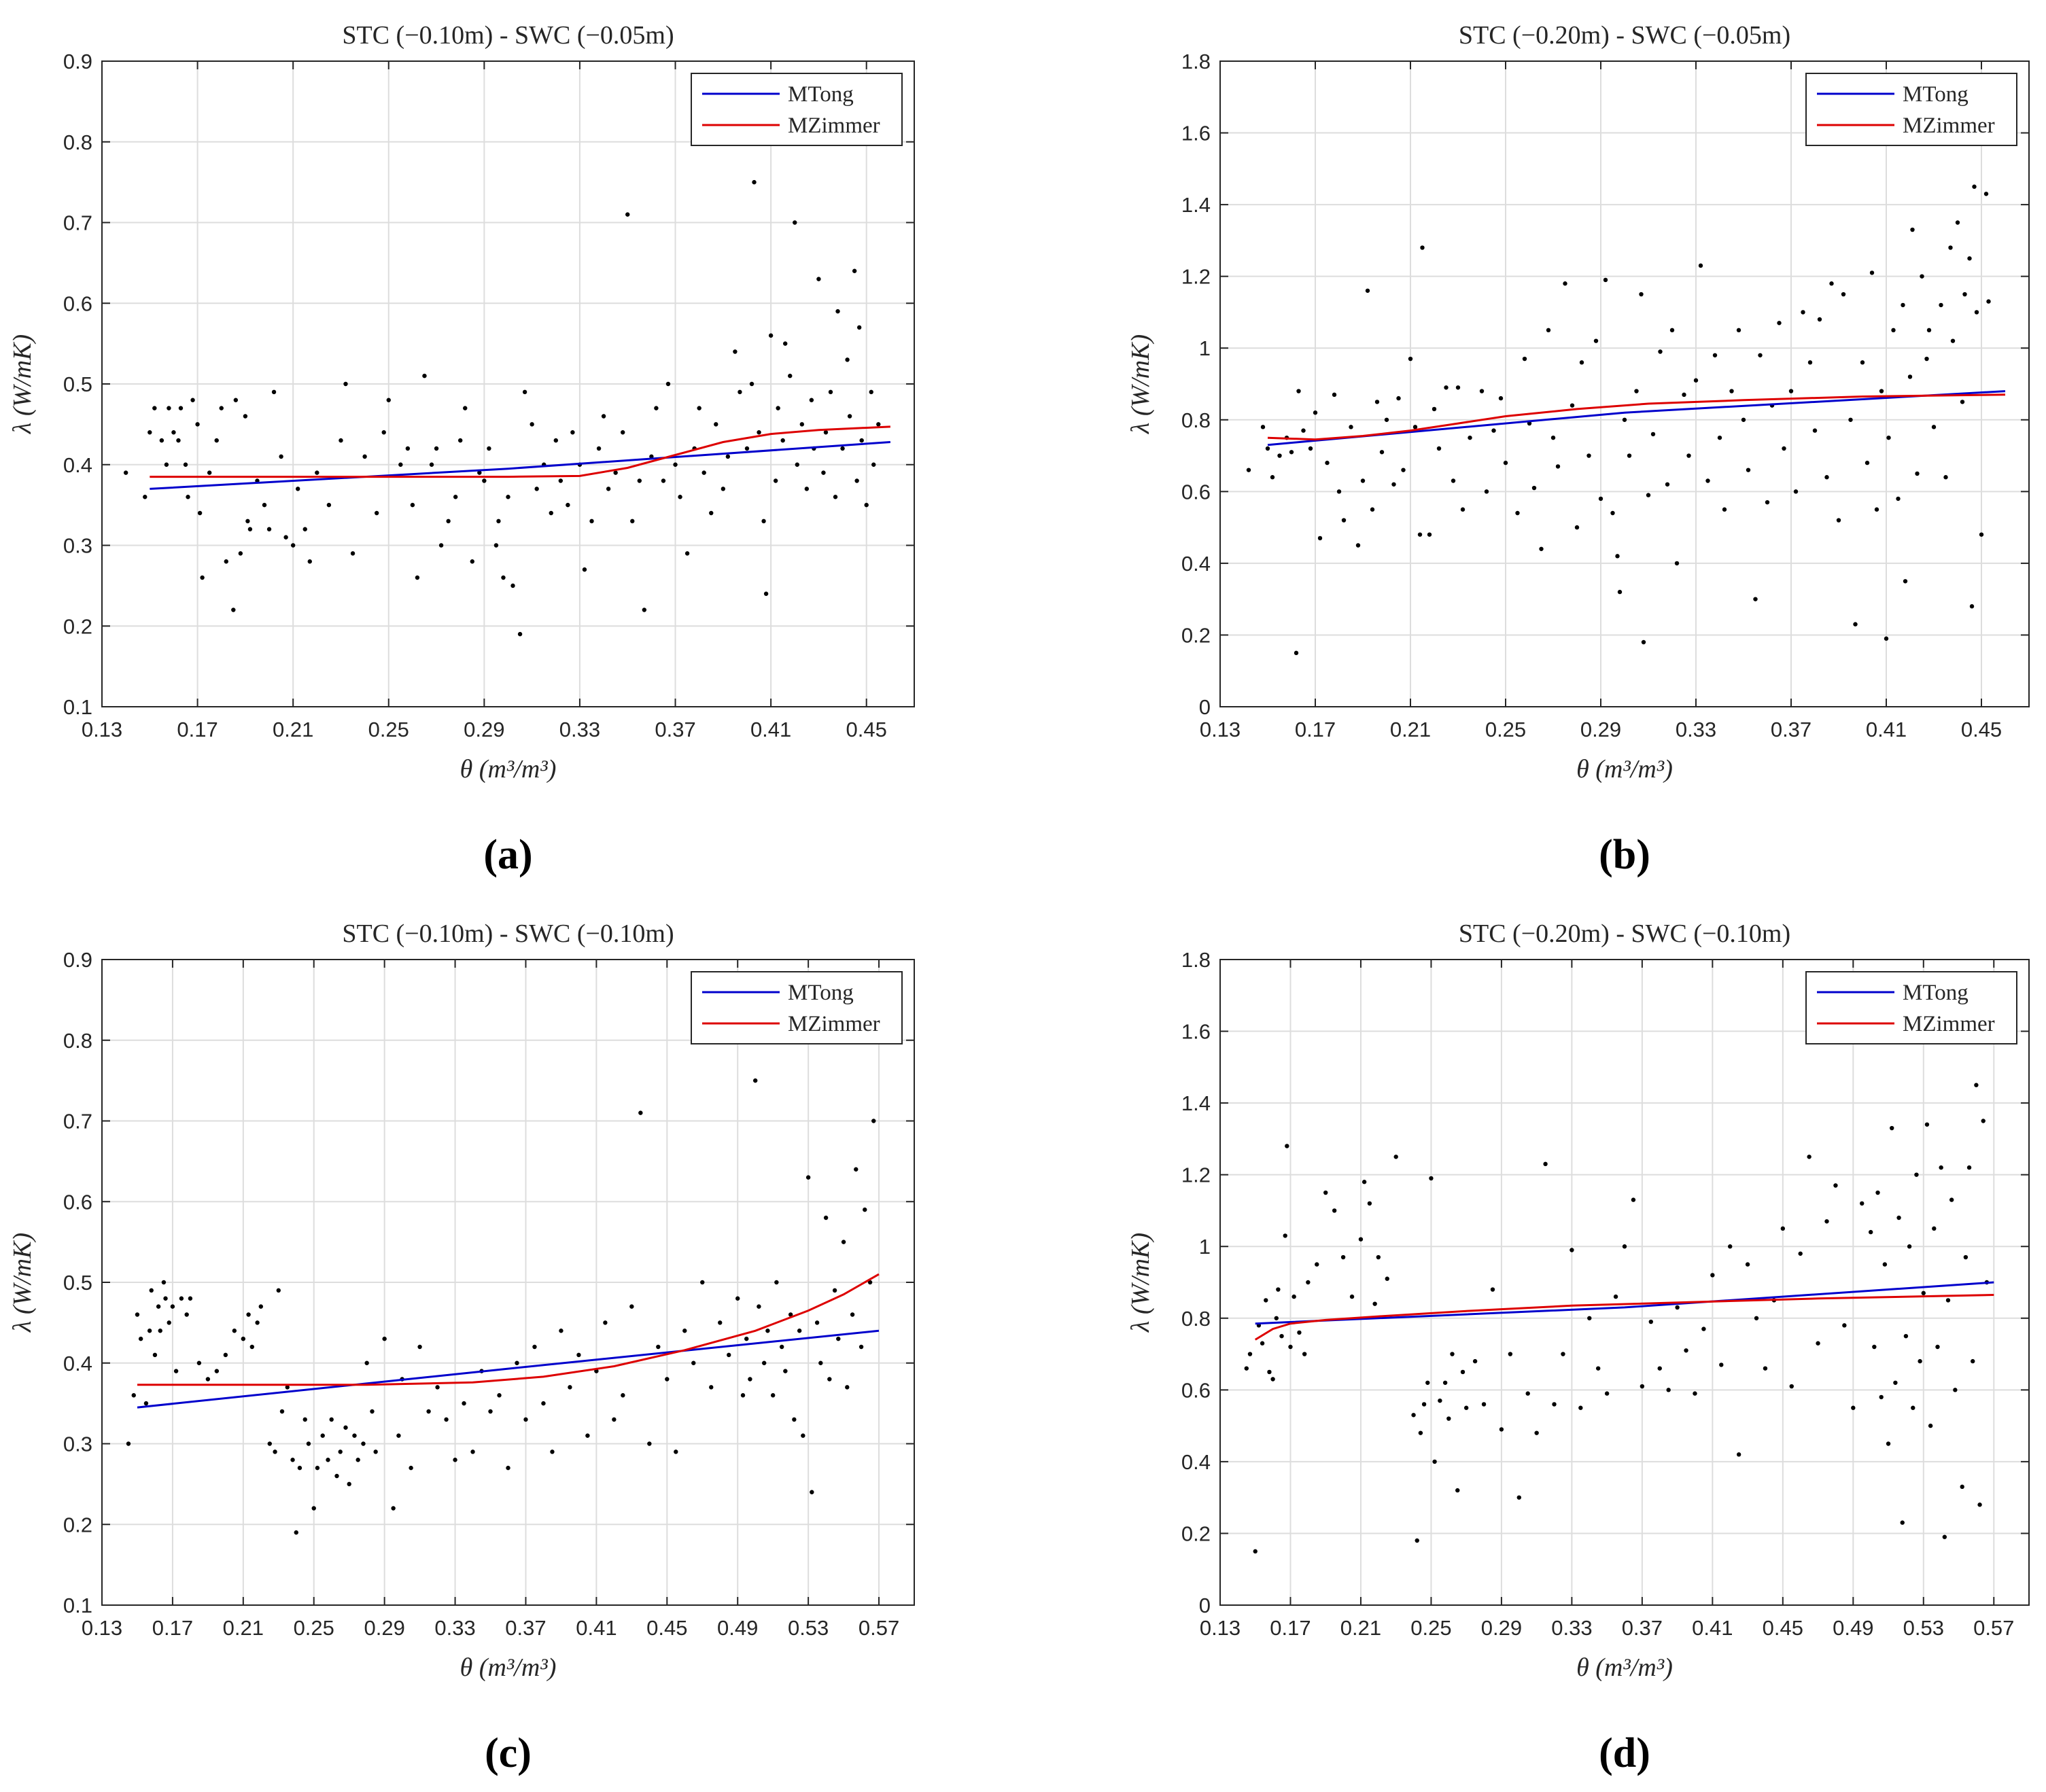 The image size is (2046, 1792). I want to click on x-tick-label: 0.41, so click(596, 1628).